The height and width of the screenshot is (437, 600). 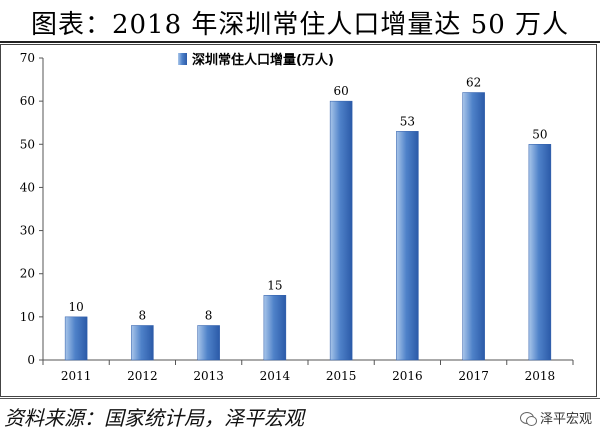 I want to click on x-tick-label-2012: 2012, so click(x=142, y=376).